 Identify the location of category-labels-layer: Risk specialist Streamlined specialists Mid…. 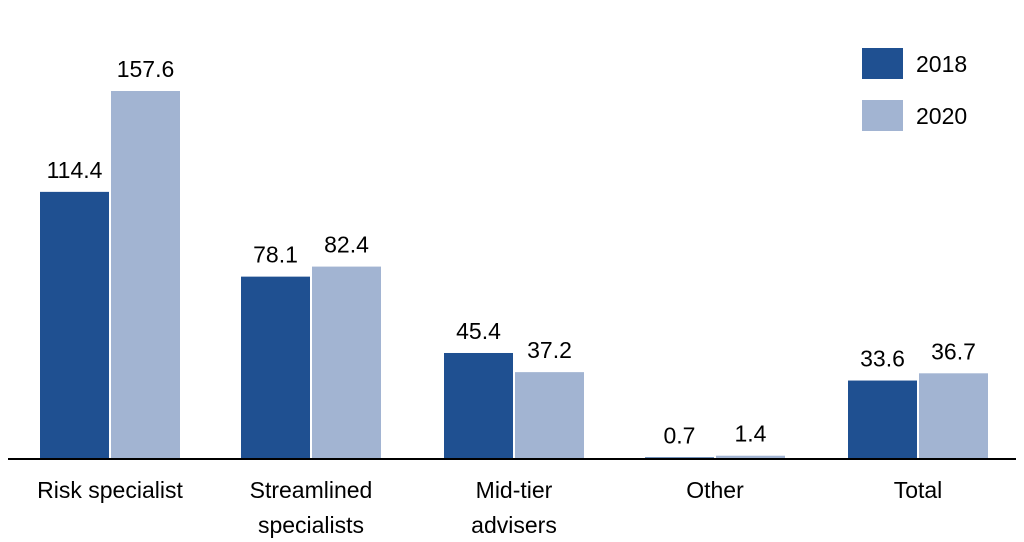
(489, 507).